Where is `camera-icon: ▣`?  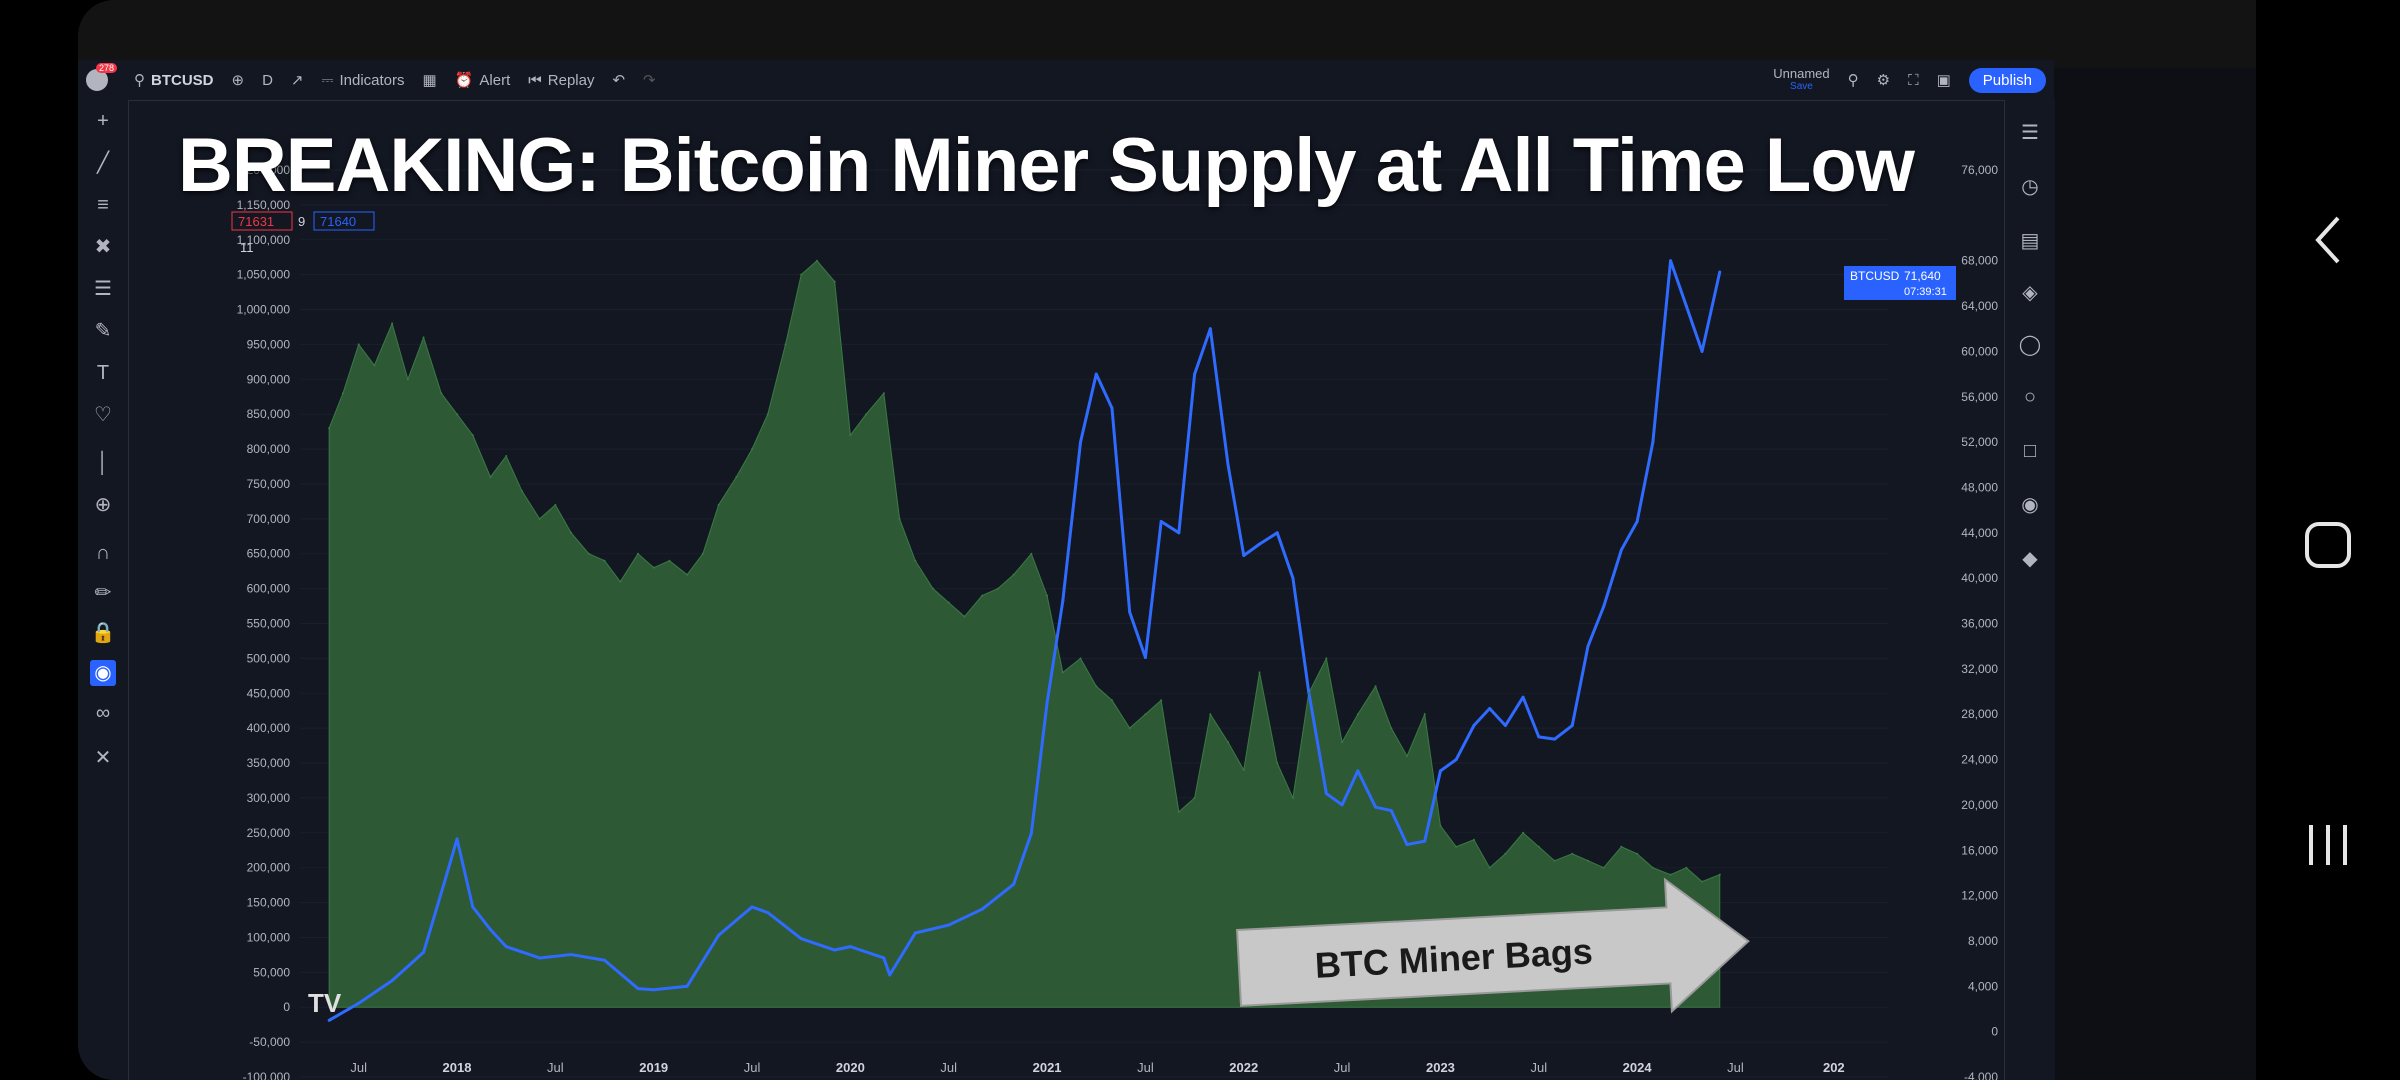 camera-icon: ▣ is located at coordinates (1943, 80).